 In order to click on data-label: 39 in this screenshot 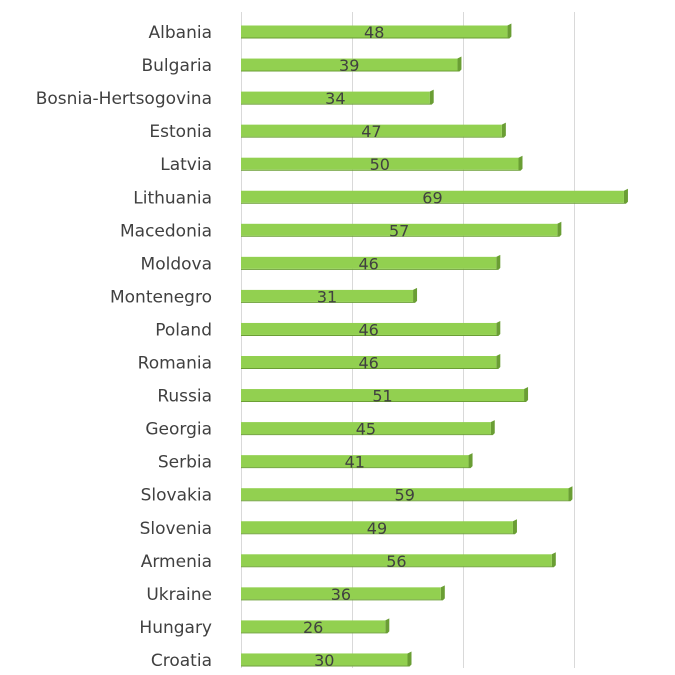, I will do `click(349, 65)`.